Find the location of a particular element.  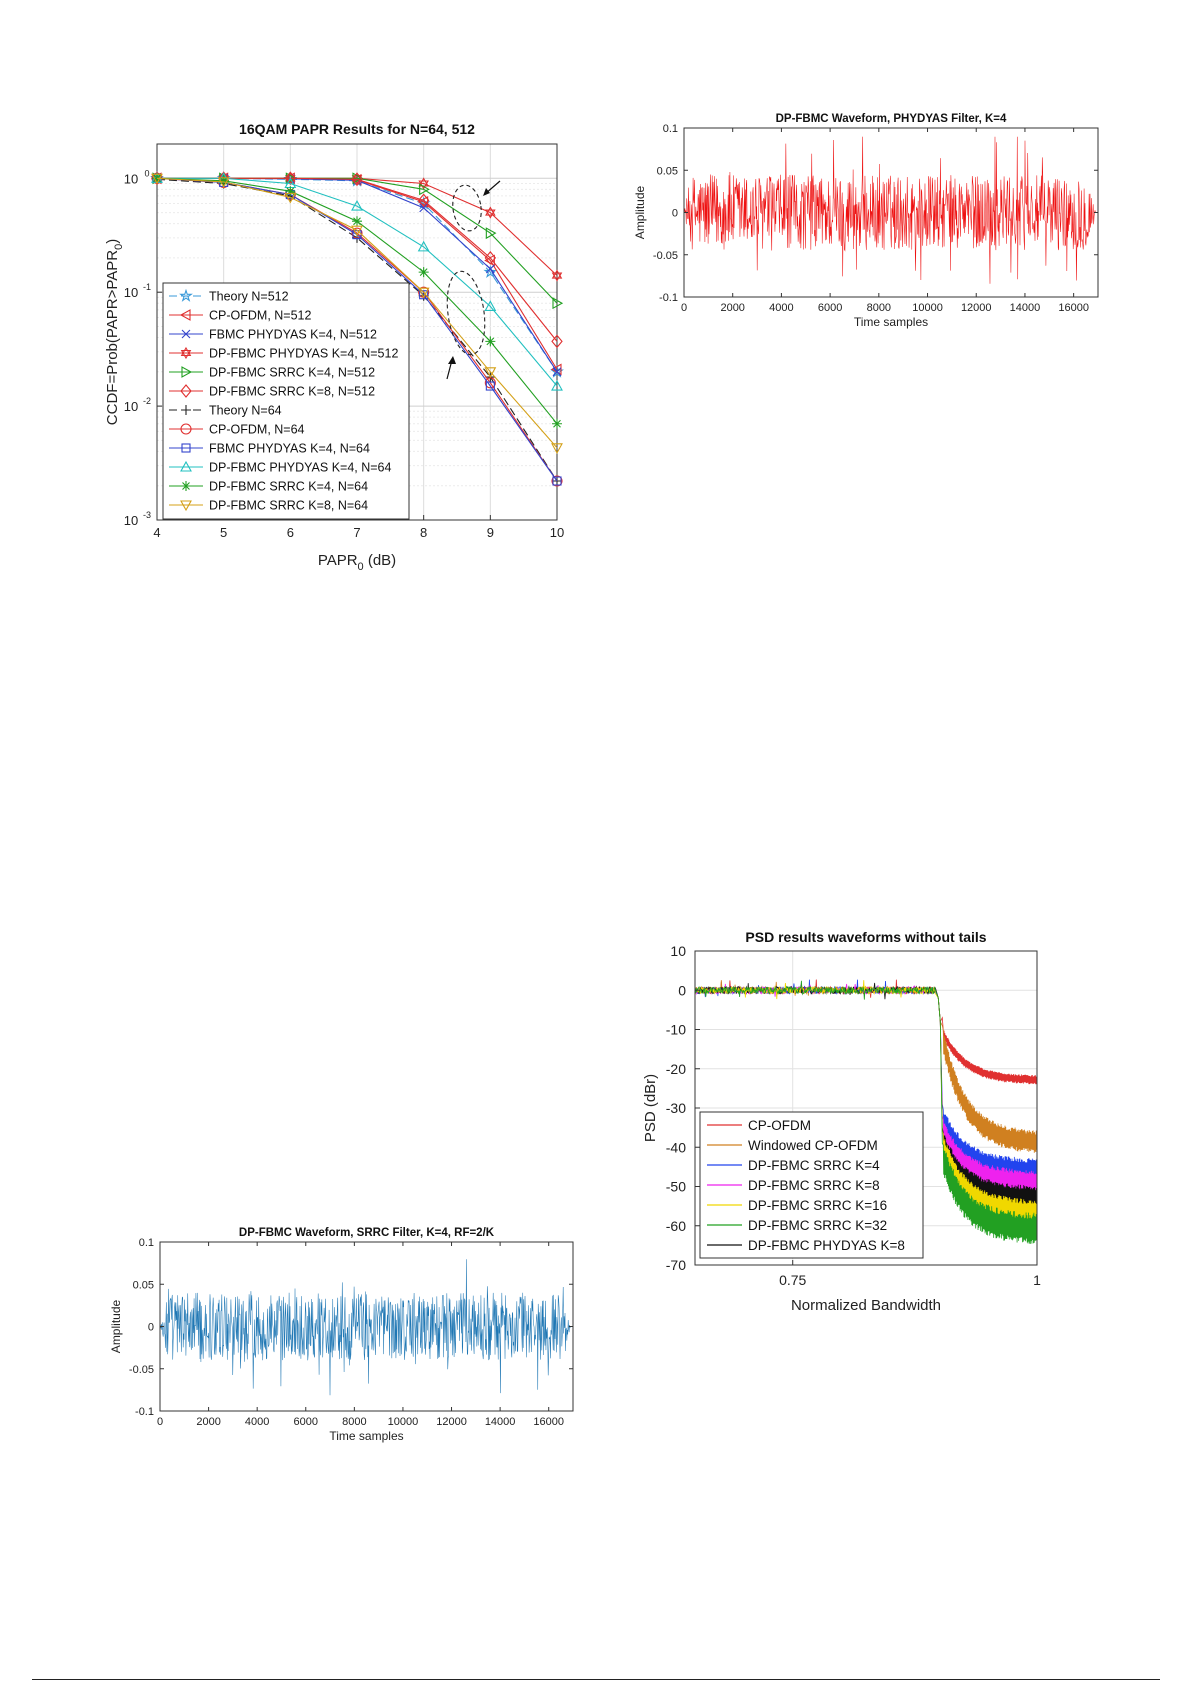

psd-y-tick-label: -20 is located at coordinates (676, 1069).